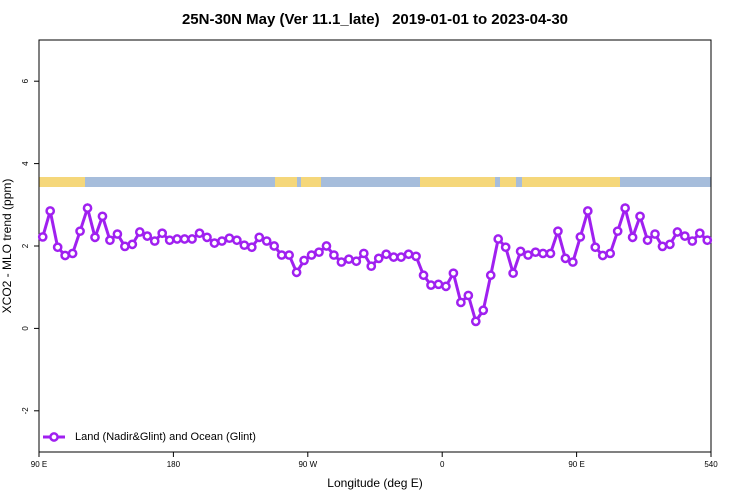  I want to click on x-tick-label: 180, so click(174, 464).